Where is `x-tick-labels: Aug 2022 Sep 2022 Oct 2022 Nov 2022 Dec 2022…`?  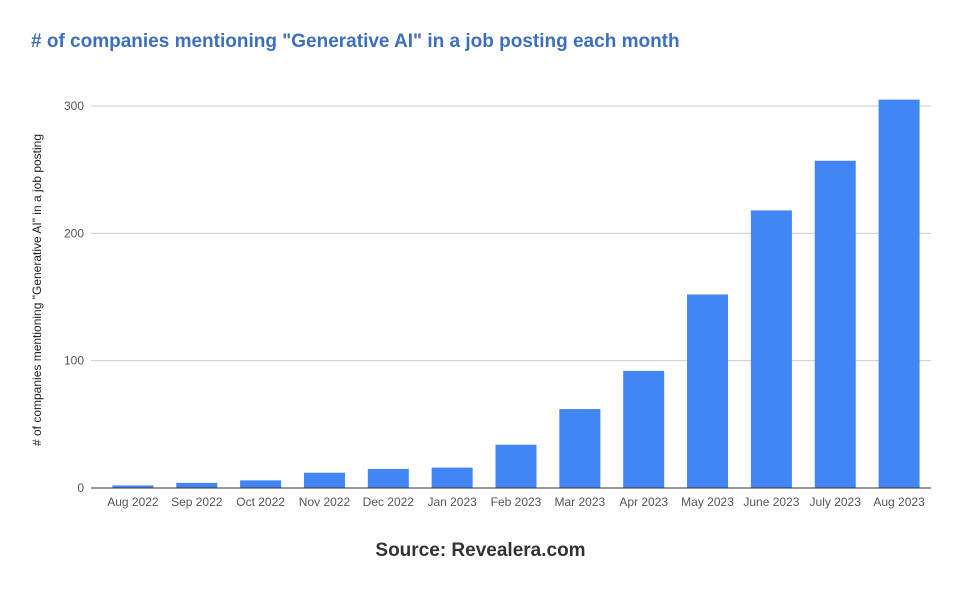
x-tick-labels: Aug 2022 Sep 2022 Oct 2022 Nov 2022 Dec 2022… is located at coordinates (516, 502).